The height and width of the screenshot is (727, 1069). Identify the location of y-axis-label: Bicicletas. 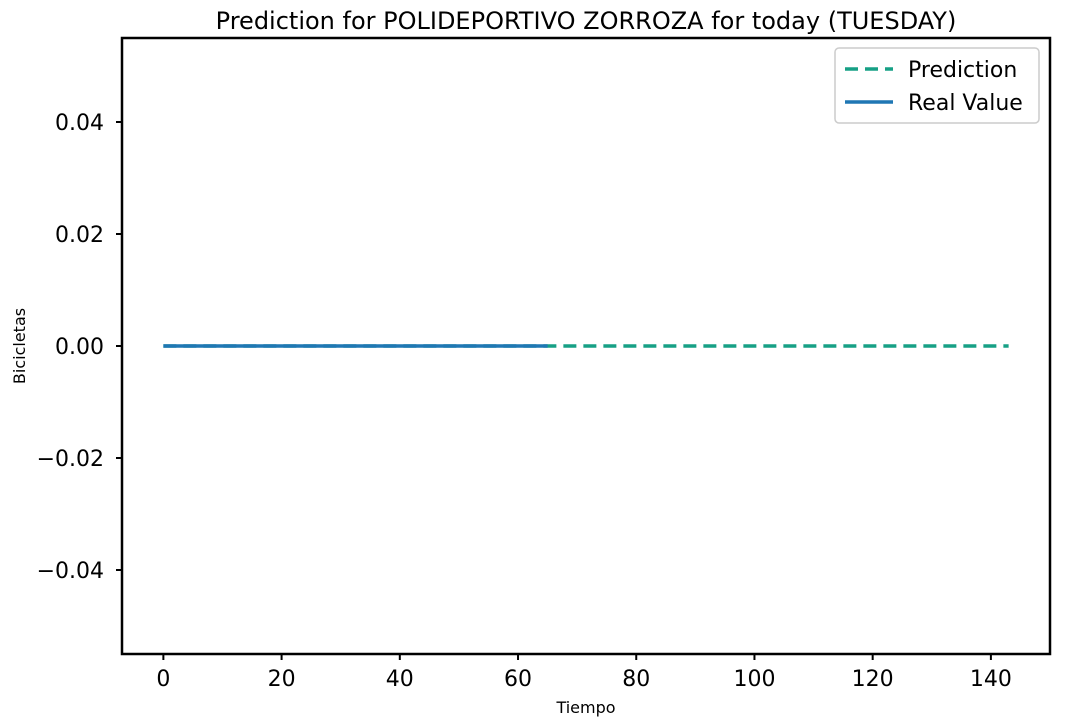
(19, 346).